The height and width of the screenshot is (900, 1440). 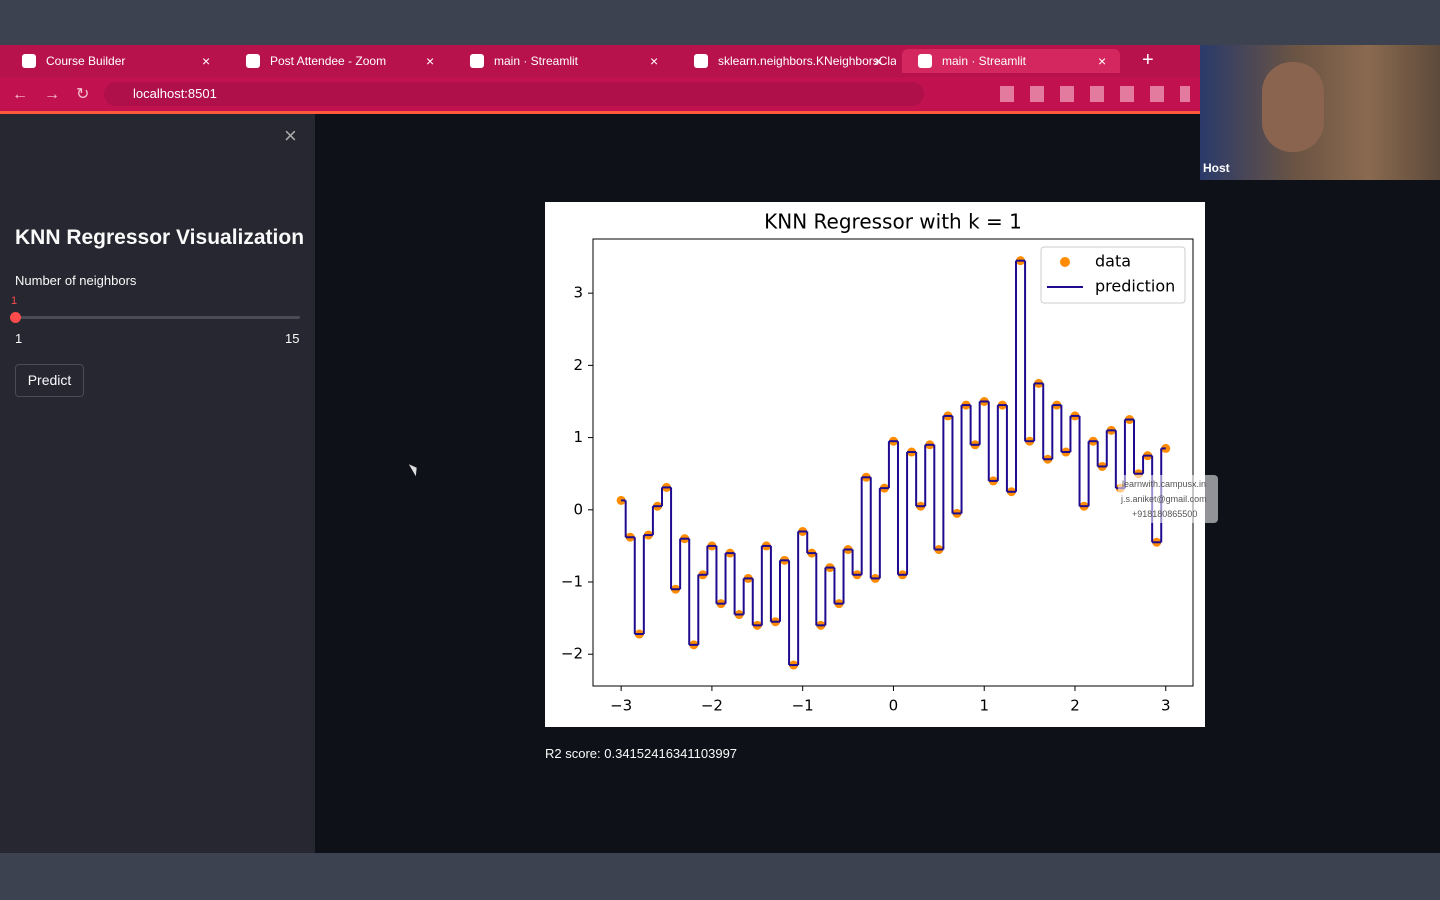 What do you see at coordinates (578, 293) in the screenshot?
I see `y-tick-label: 3` at bounding box center [578, 293].